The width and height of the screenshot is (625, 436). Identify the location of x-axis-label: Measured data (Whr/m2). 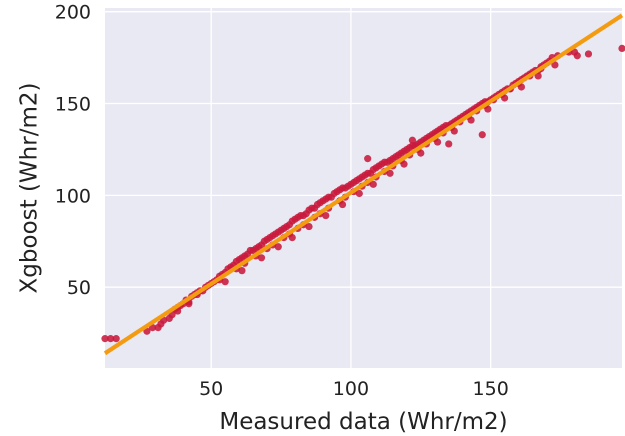
(363, 422).